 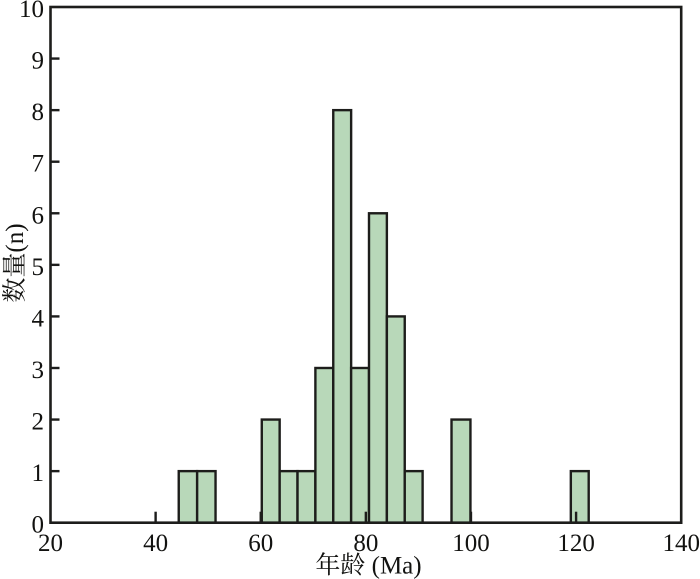 I want to click on y-tick-labels: 0 1 2 3 4 5 6 7 8 9 10, so click(x=32, y=269).